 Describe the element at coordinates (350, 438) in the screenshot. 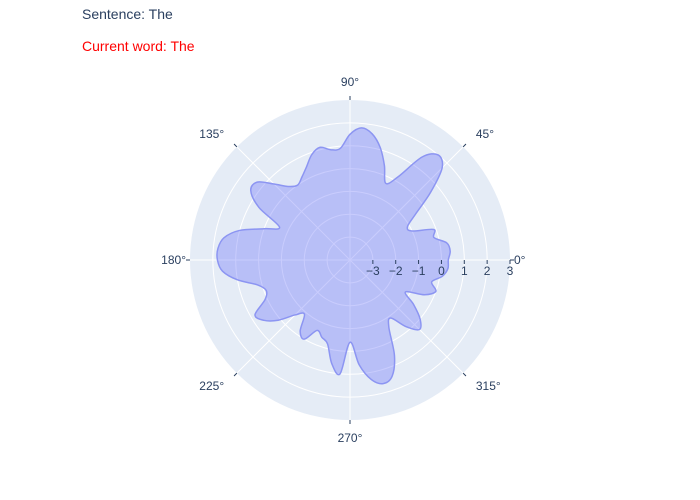

I see `angular-tick-label: 270°` at that location.